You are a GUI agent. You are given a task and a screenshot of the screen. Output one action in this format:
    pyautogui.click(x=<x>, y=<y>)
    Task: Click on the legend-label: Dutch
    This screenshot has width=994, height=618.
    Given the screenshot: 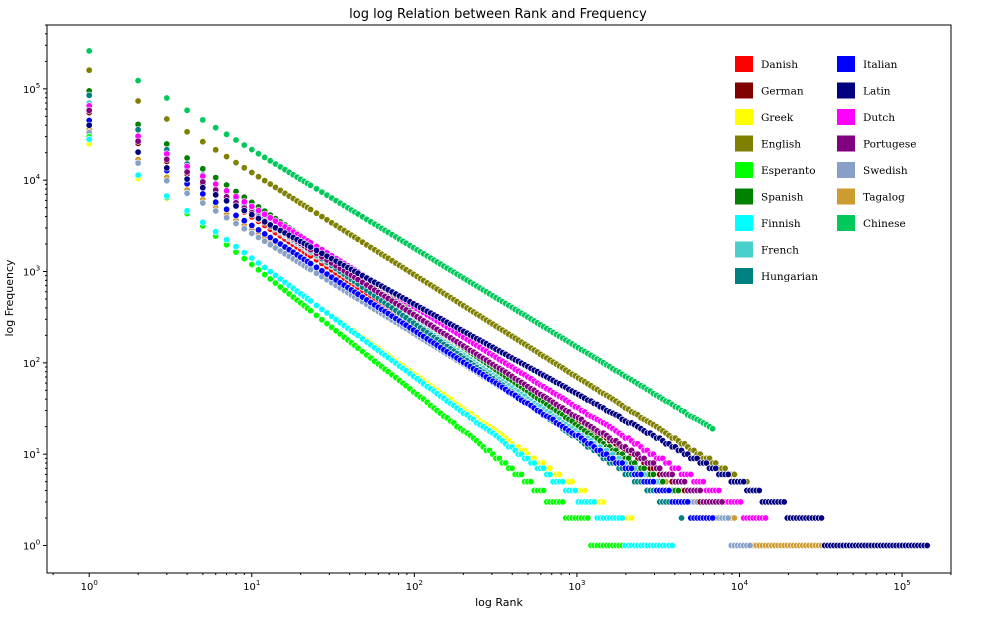 What is the action you would take?
    pyautogui.click(x=879, y=118)
    